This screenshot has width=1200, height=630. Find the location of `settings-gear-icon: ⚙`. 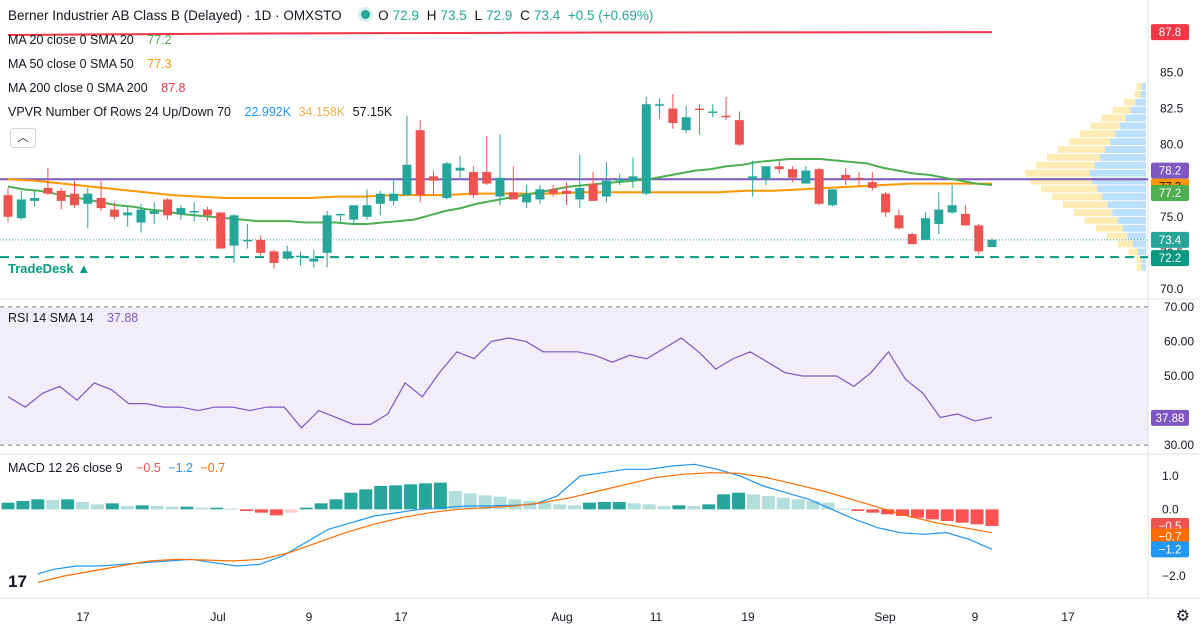

settings-gear-icon: ⚙ is located at coordinates (1182, 616).